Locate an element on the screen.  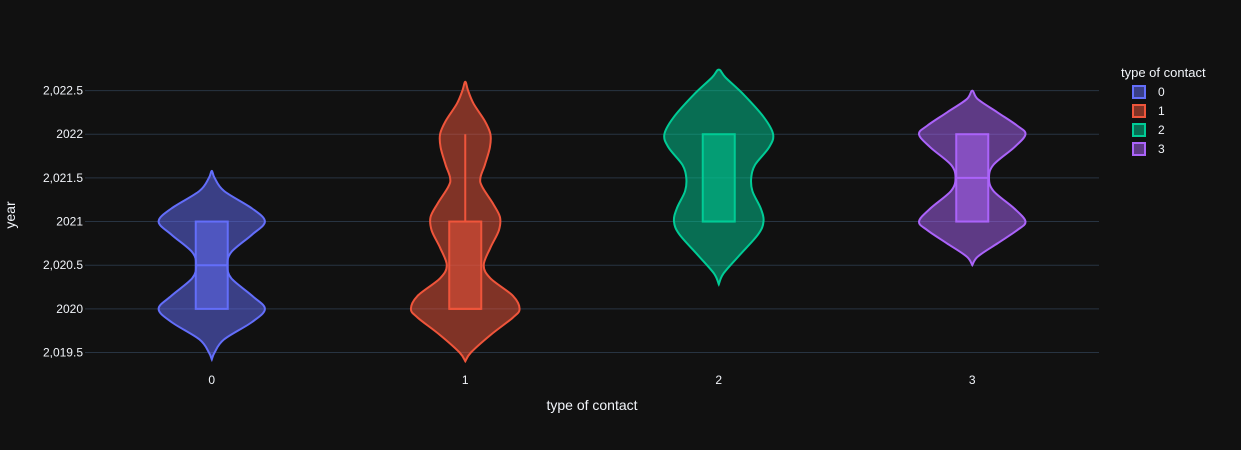
legend-item-0: 0 is located at coordinates (1148, 92).